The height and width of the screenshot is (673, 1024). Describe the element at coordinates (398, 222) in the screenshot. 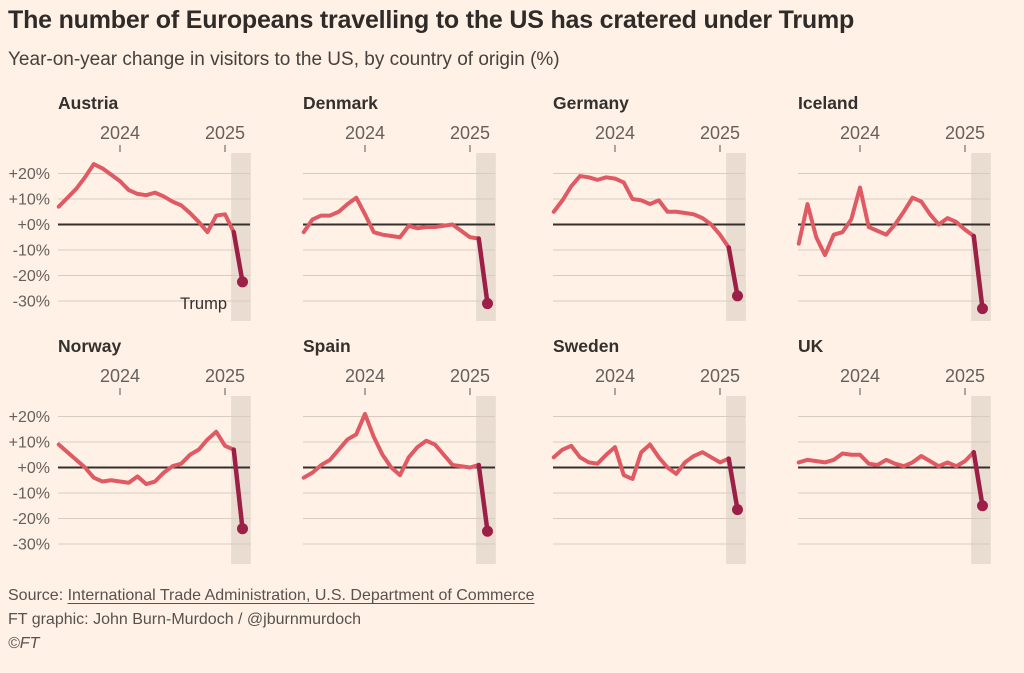

I see `chart-denmark-plot: 2024 2025` at that location.